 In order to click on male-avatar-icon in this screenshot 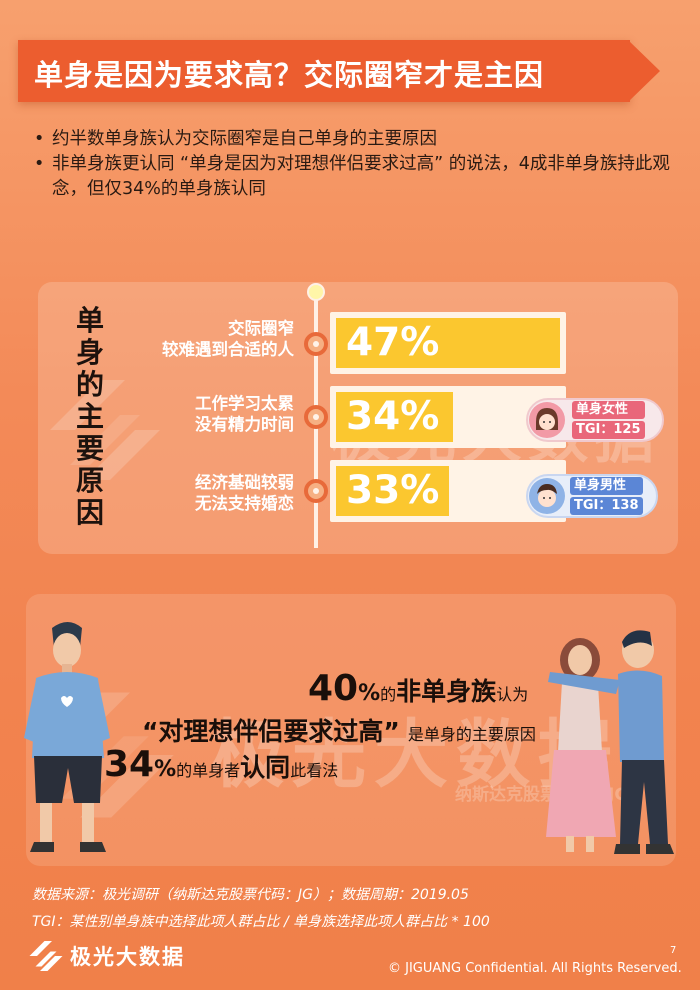, I will do `click(547, 496)`.